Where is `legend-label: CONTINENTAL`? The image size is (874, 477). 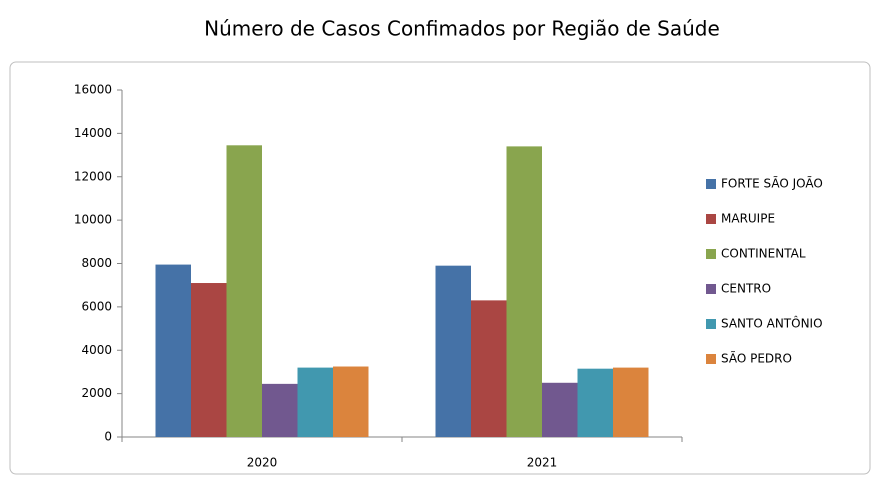 legend-label: CONTINENTAL is located at coordinates (763, 254).